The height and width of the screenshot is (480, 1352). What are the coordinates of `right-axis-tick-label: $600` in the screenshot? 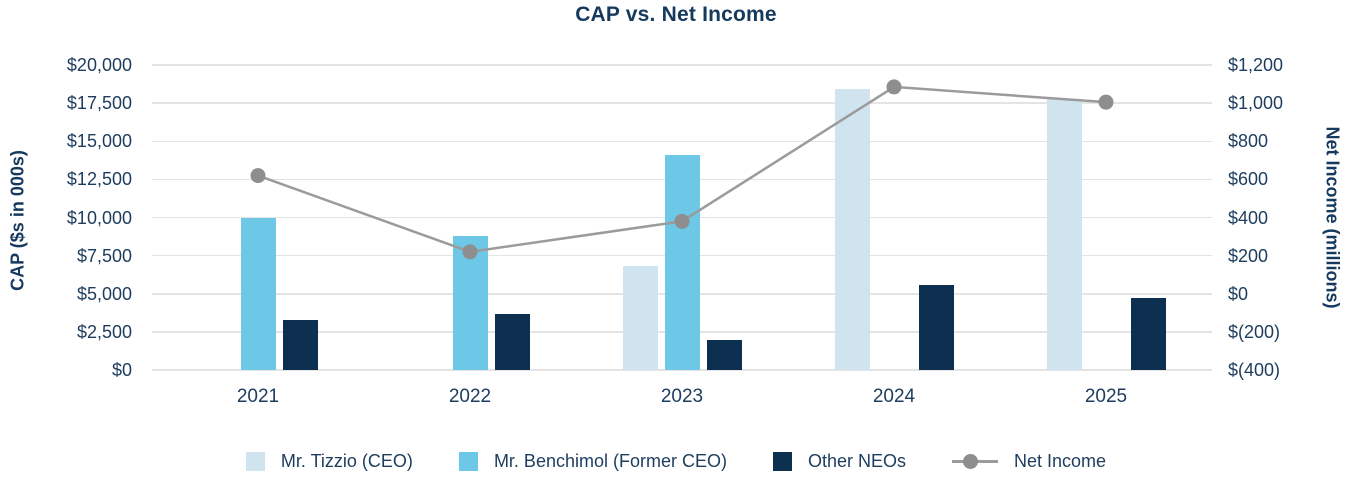 It's located at (1248, 179).